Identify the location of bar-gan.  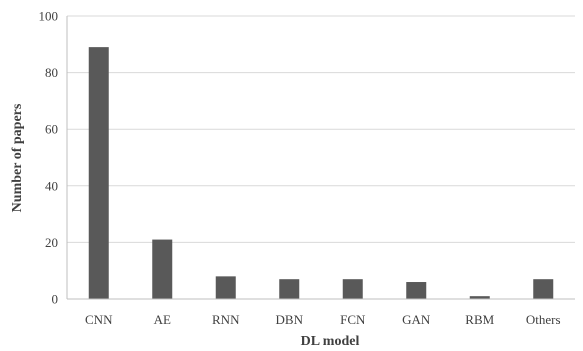
(416, 290).